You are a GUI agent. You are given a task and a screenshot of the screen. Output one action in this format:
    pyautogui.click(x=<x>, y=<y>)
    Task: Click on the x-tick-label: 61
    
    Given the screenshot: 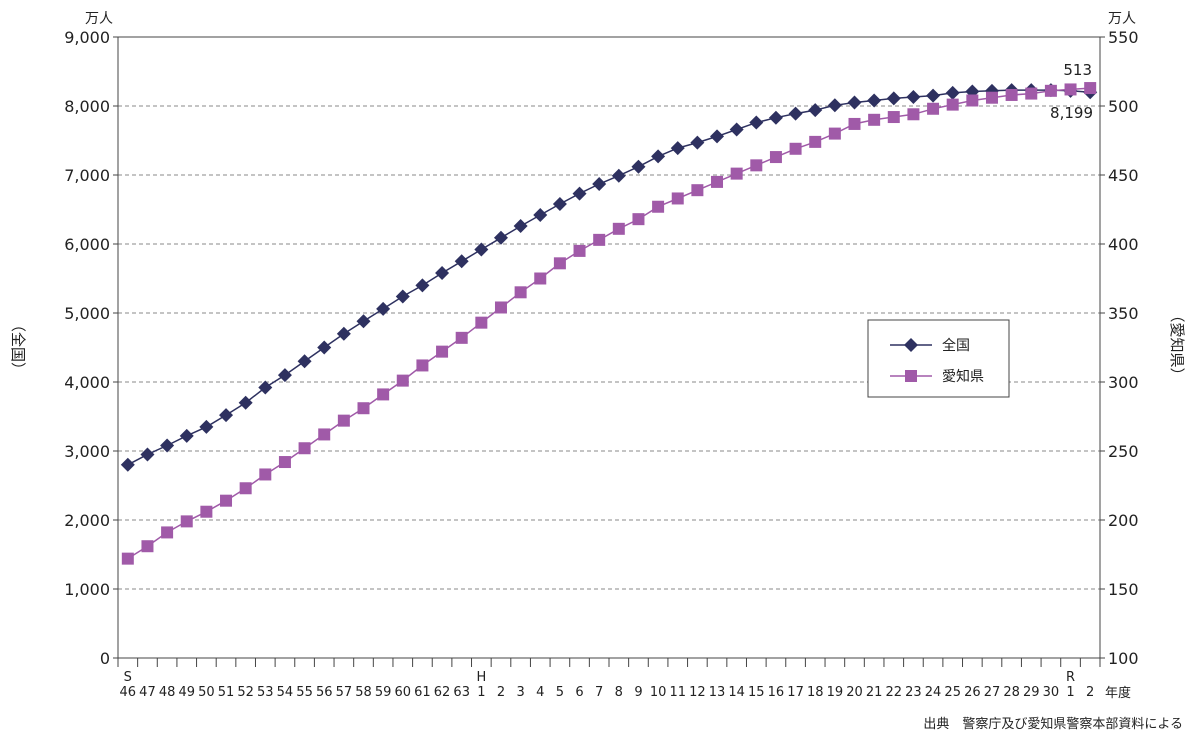 What is the action you would take?
    pyautogui.click(x=422, y=692)
    